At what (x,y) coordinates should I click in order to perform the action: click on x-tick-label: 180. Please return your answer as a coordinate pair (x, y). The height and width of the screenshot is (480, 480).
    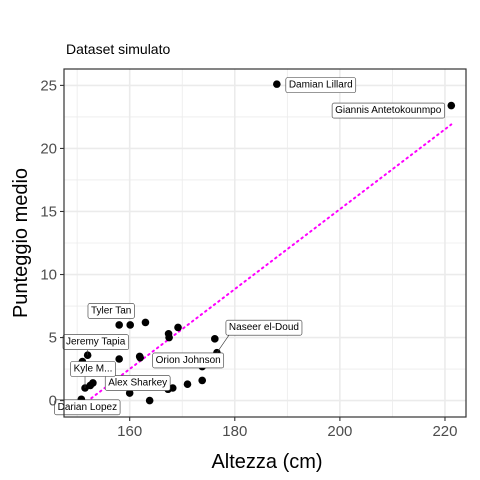
    Looking at the image, I should click on (234, 431).